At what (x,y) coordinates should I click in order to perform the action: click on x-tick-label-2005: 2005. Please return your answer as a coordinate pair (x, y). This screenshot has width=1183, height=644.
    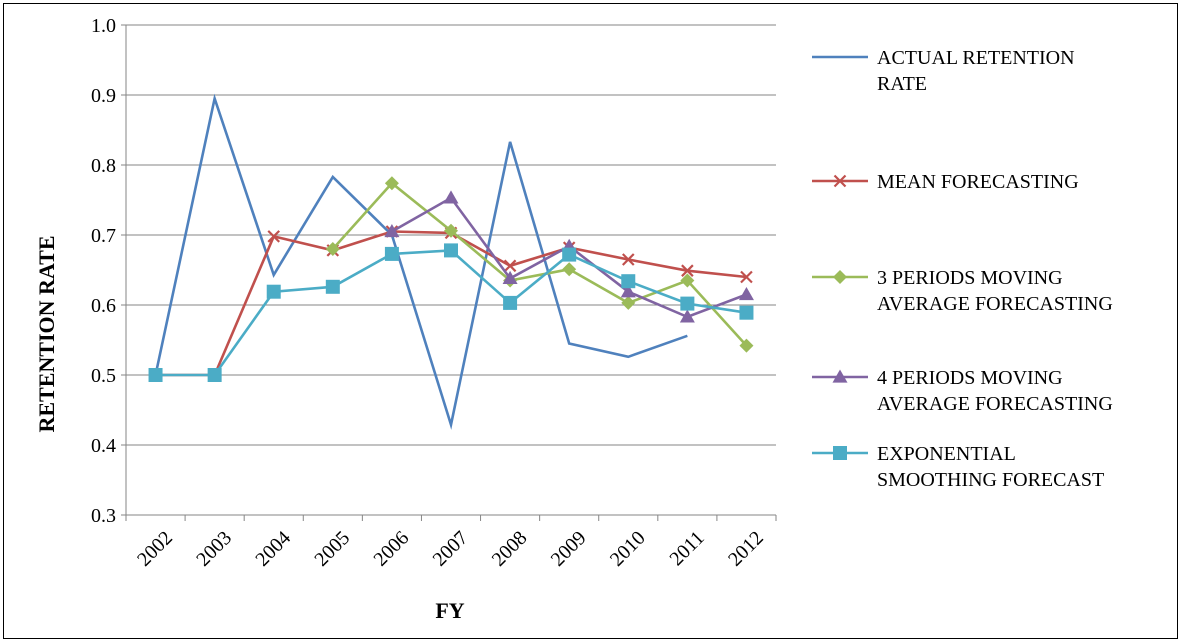
    Looking at the image, I should click on (332, 549).